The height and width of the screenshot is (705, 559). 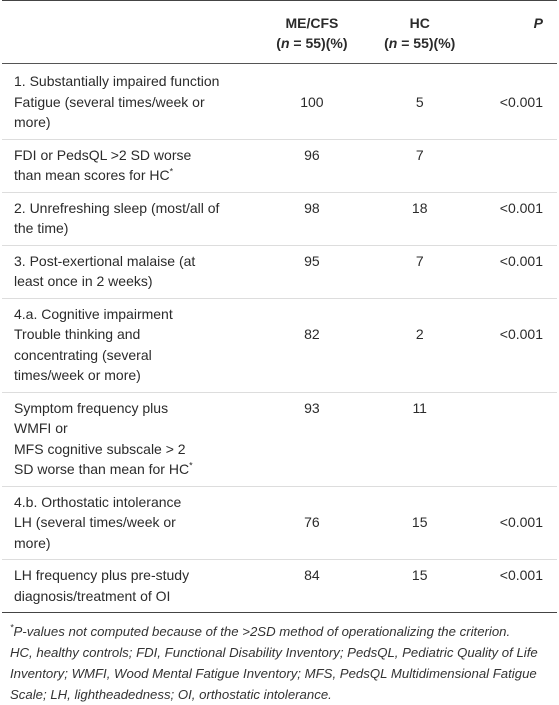 I want to click on header-title: HC, so click(x=419, y=23).